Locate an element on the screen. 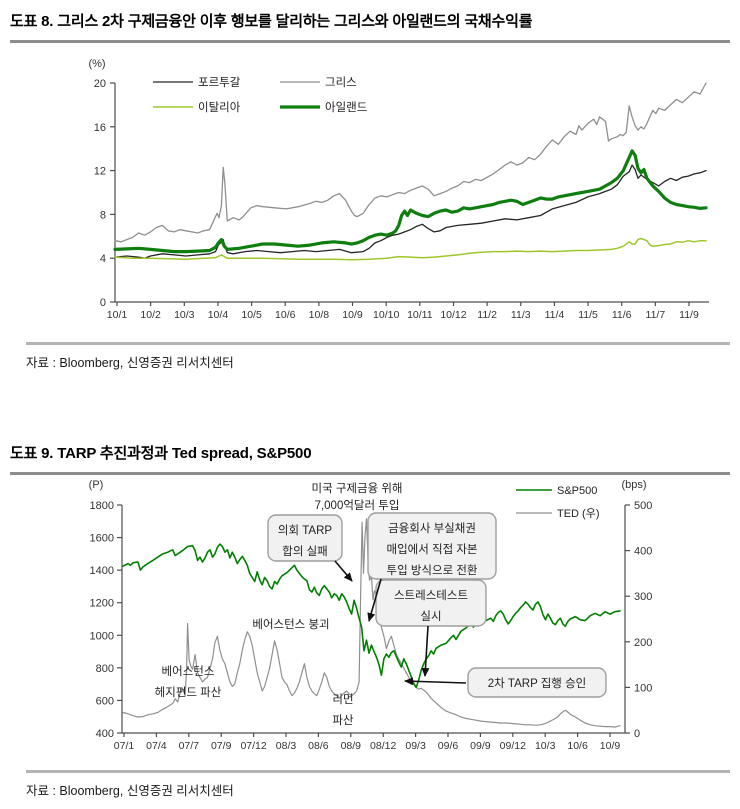 The image size is (740, 809). annotation-text: 의회 TARP is located at coordinates (305, 530).